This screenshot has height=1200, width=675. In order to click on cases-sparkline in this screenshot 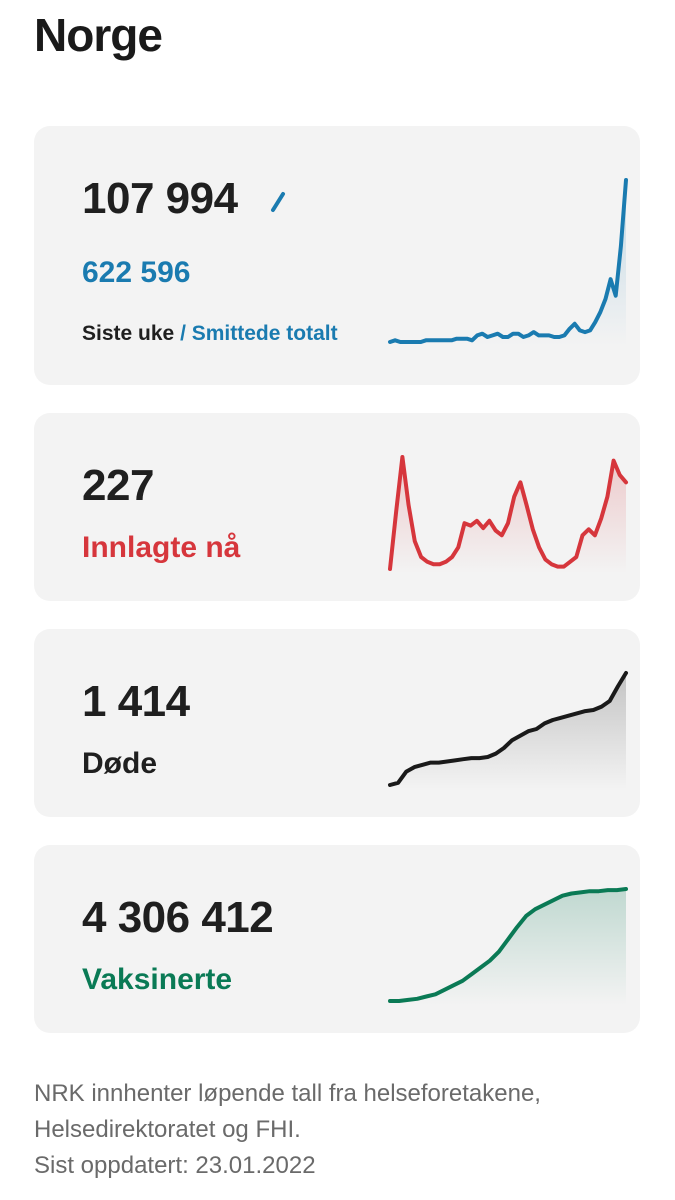, I will do `click(508, 262)`.